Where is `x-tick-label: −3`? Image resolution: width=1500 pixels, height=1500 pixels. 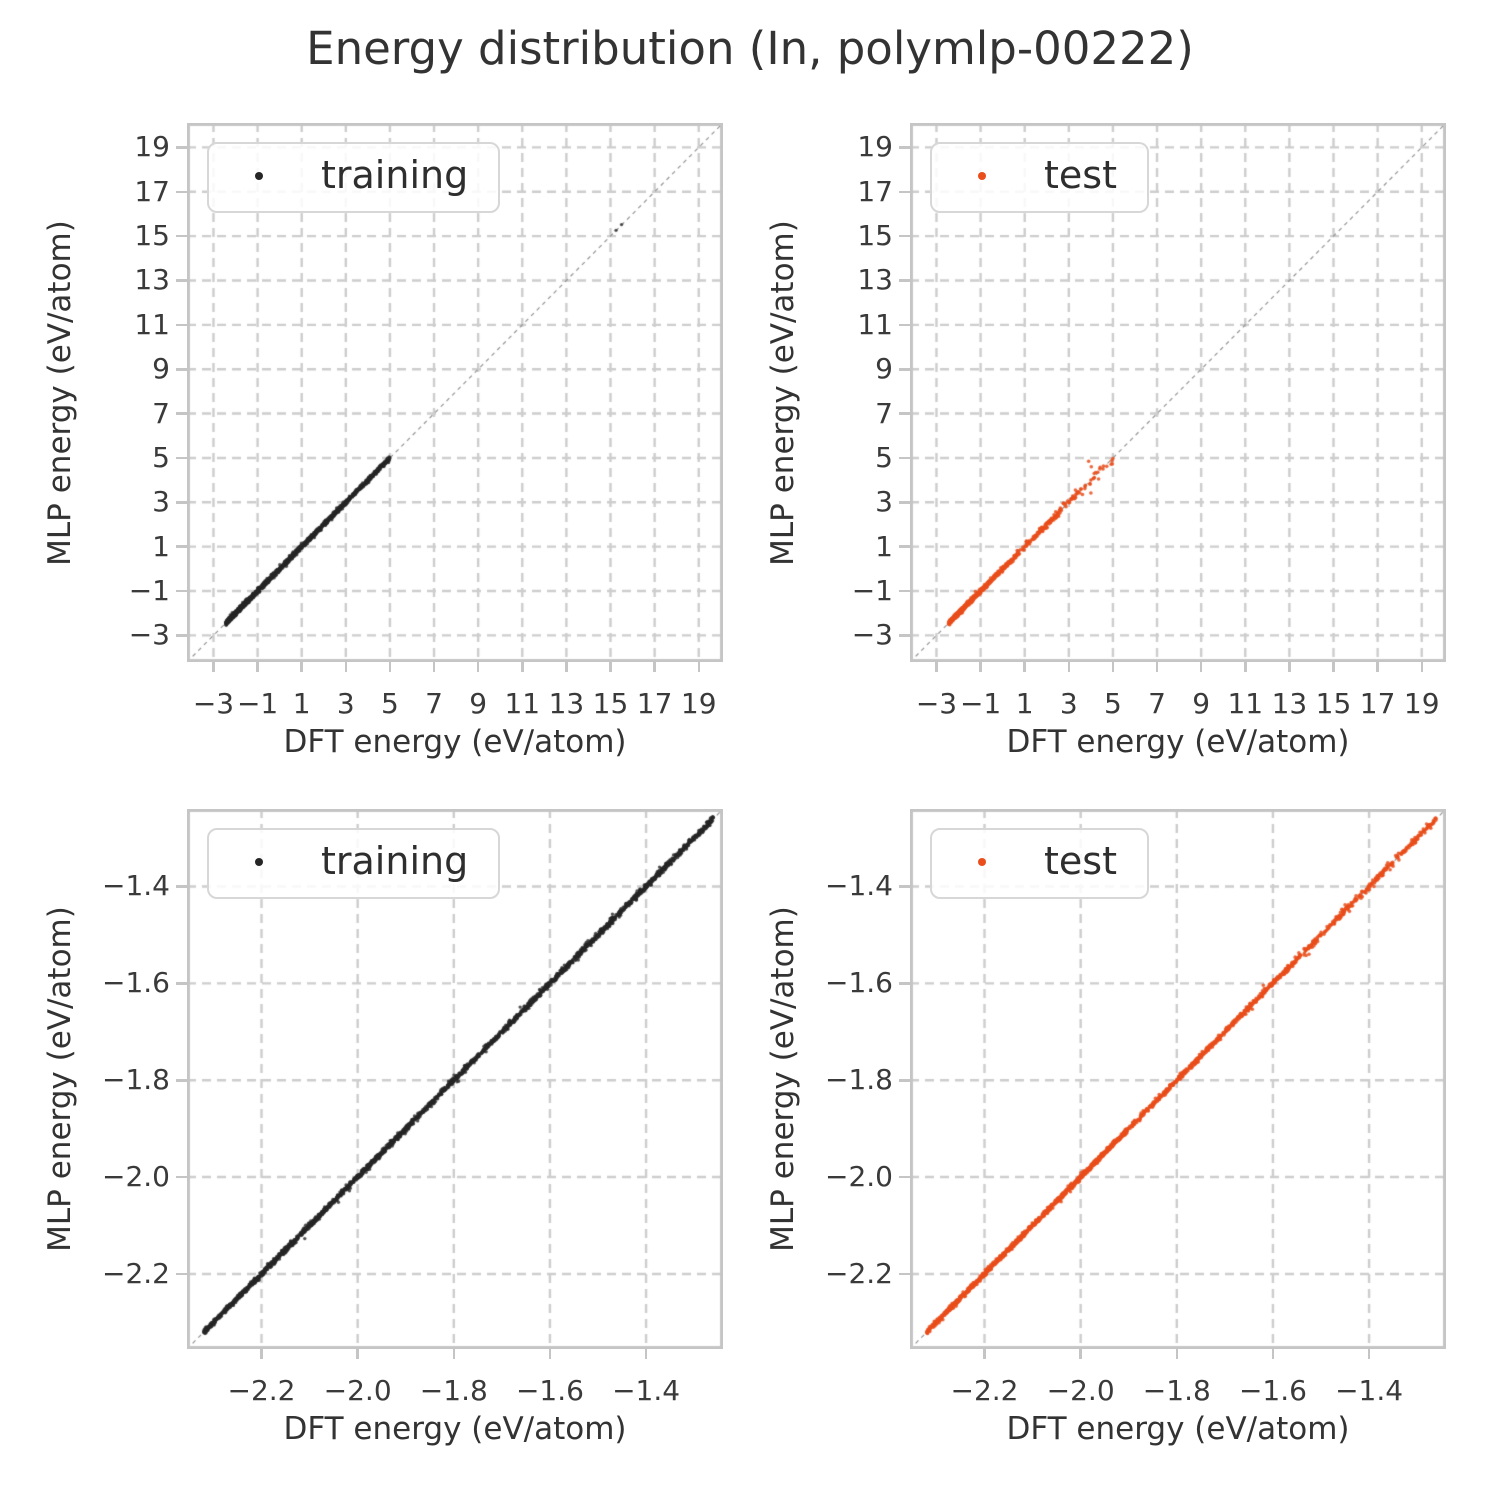 x-tick-label: −3 is located at coordinates (936, 703).